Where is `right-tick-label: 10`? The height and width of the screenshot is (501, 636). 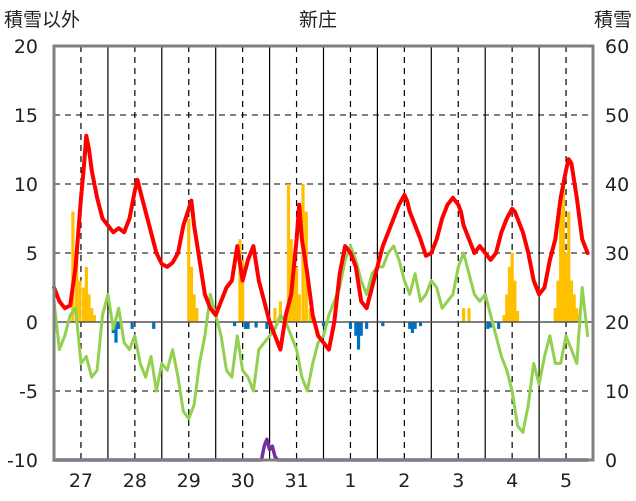
right-tick-label: 10 is located at coordinates (617, 392).